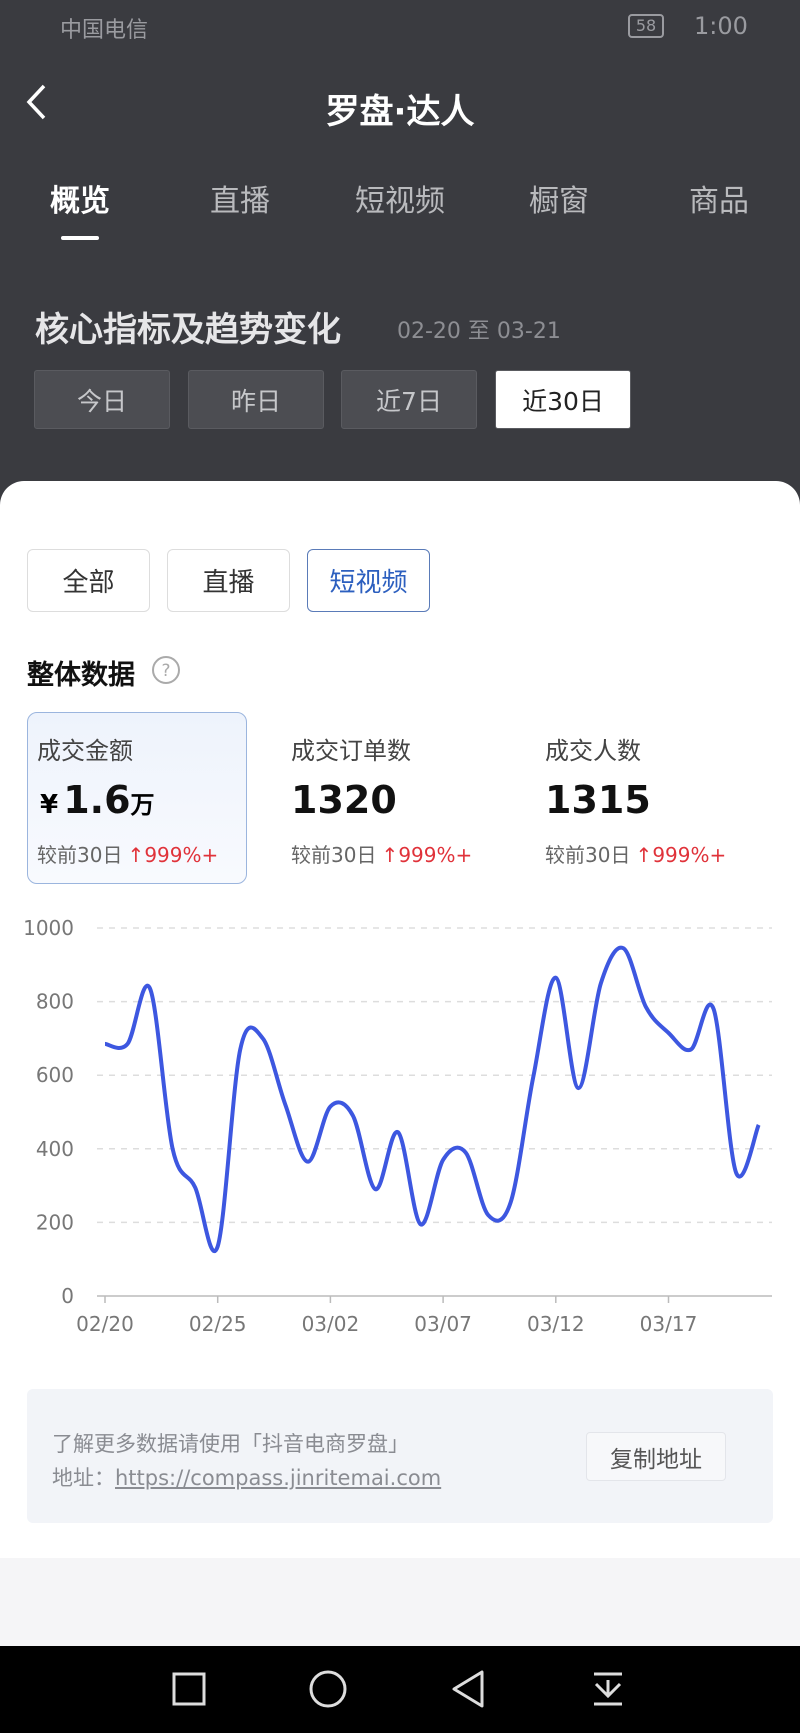  I want to click on metric-label: 成交金额, so click(85, 751).